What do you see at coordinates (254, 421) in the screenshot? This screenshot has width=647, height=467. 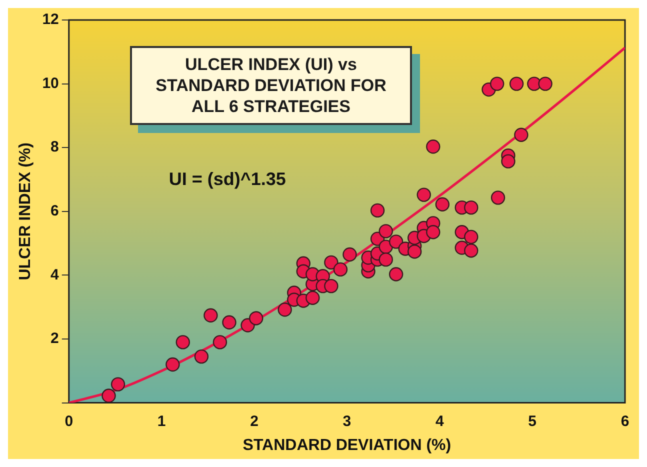 I see `x-tick-label: 2` at bounding box center [254, 421].